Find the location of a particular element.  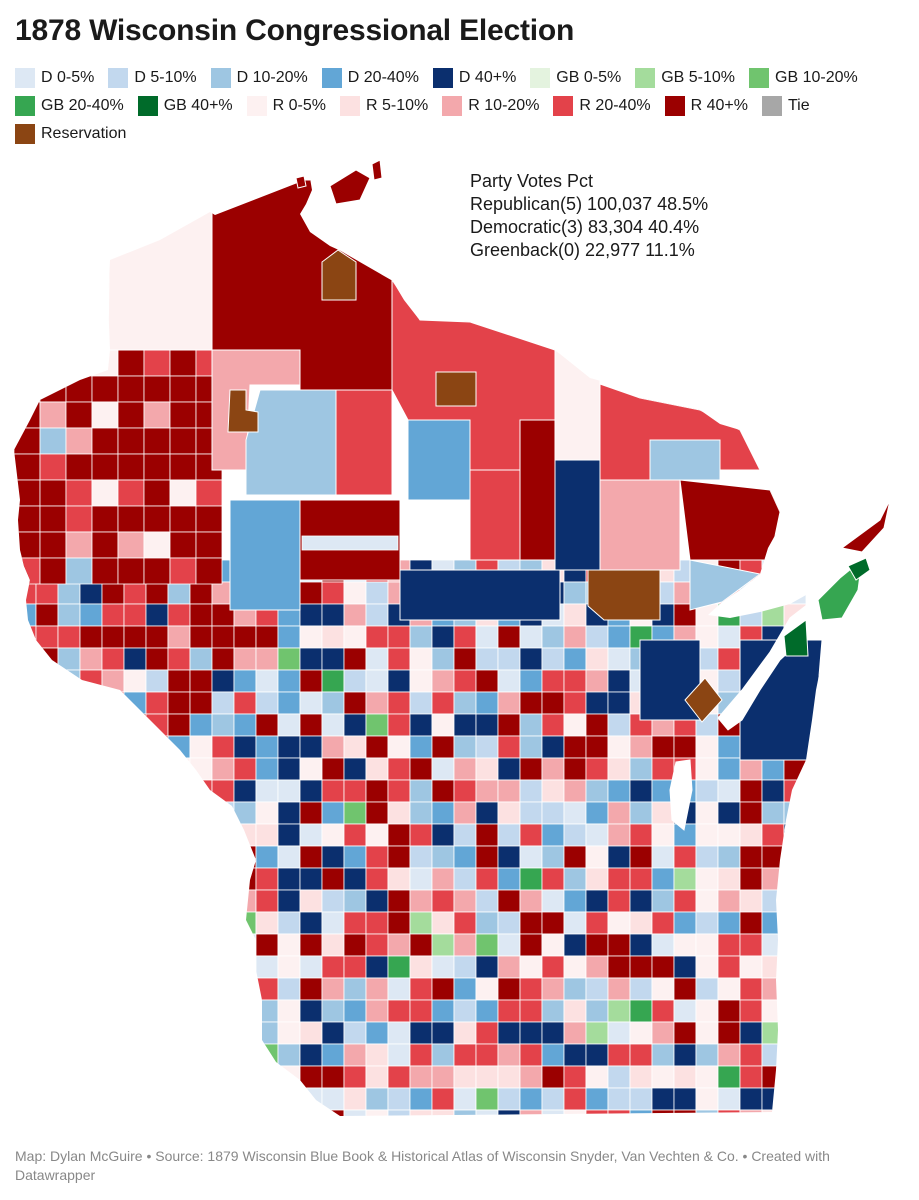

legend-item: D 10-20% is located at coordinates (259, 78).